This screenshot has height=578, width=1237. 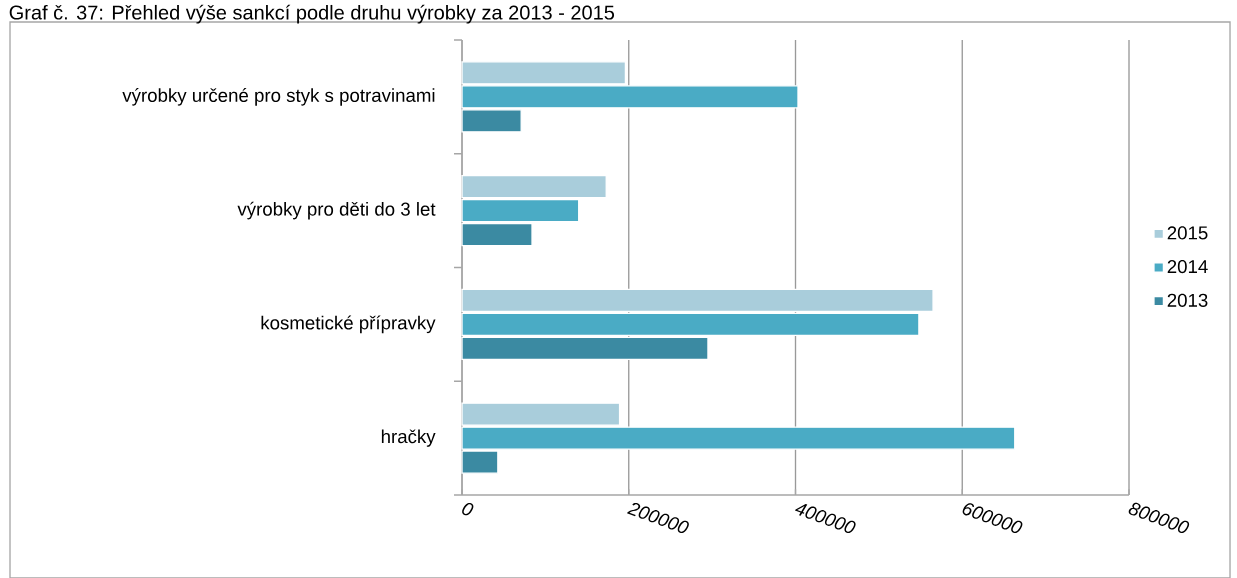 What do you see at coordinates (1187, 300) in the screenshot?
I see `legend-label: 2013` at bounding box center [1187, 300].